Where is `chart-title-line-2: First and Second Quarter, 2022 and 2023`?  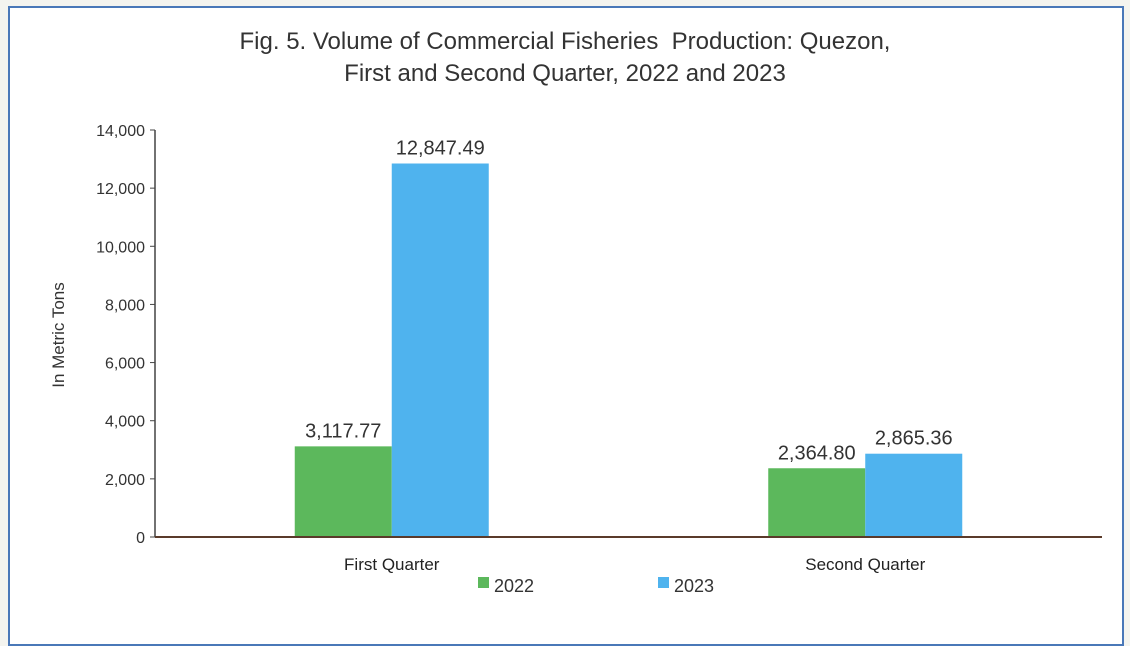 chart-title-line-2: First and Second Quarter, 2022 and 2023 is located at coordinates (565, 73).